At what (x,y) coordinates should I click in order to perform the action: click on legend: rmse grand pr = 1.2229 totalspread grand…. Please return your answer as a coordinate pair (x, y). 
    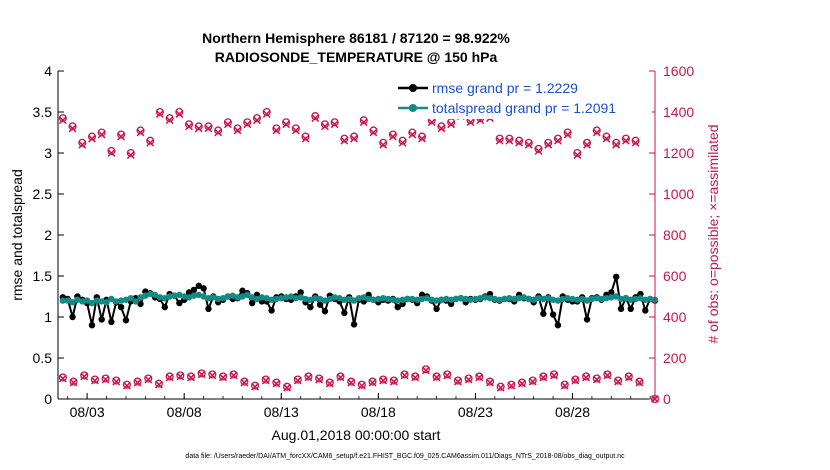
    Looking at the image, I should click on (523, 98).